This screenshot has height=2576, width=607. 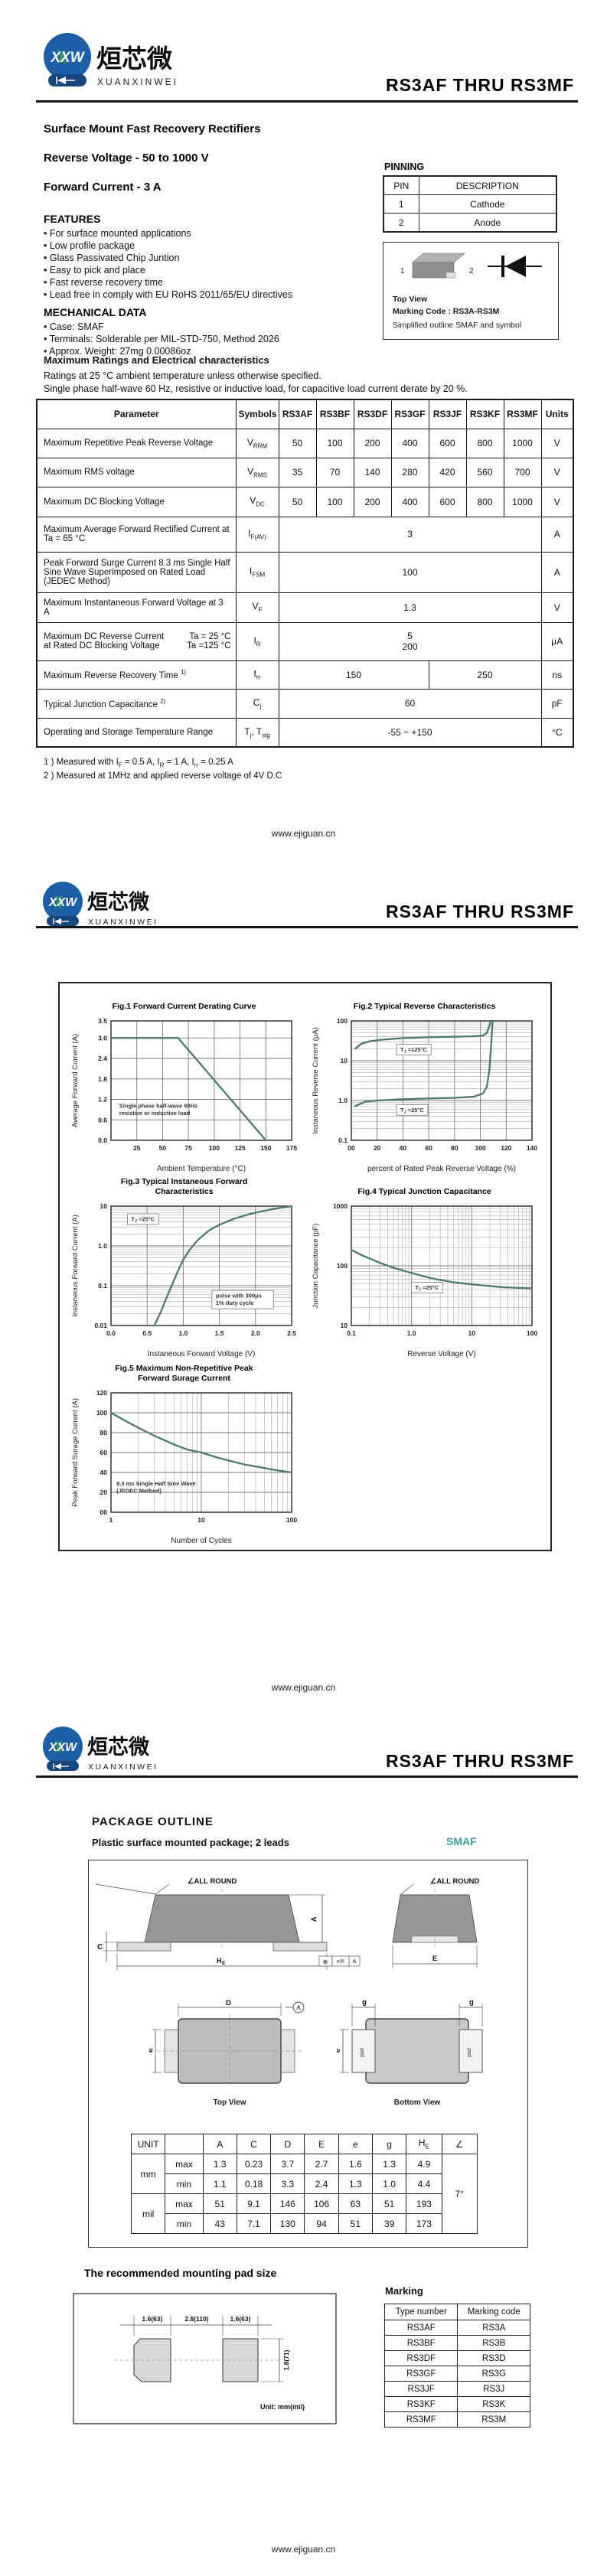 What do you see at coordinates (96, 312) in the screenshot?
I see `mechanical-heading: MECHANICAL DATA` at bounding box center [96, 312].